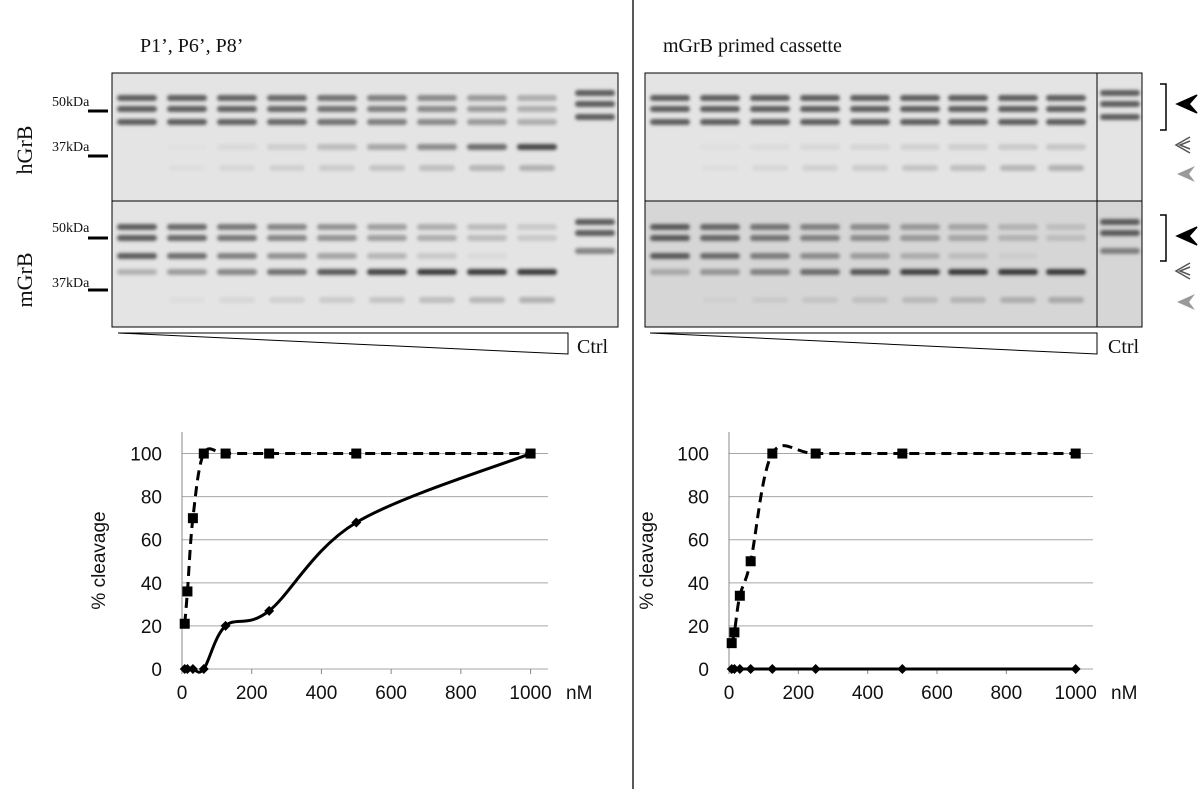 The width and height of the screenshot is (1200, 789). What do you see at coordinates (903, 544) in the screenshot?
I see `series-line` at bounding box center [903, 544].